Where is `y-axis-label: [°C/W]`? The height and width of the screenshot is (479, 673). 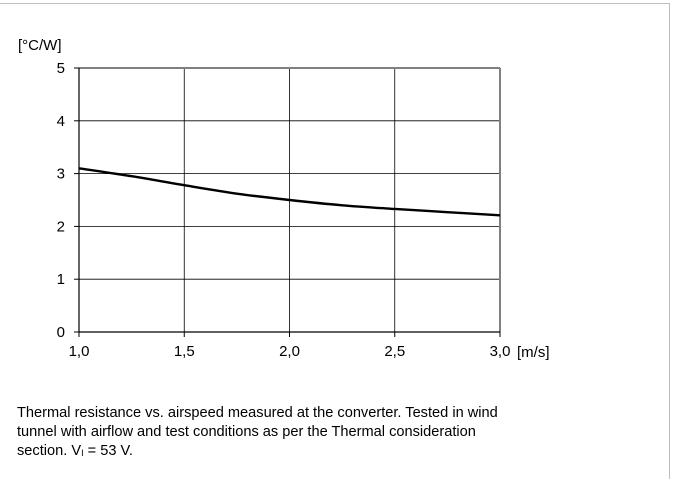 y-axis-label: [°C/W] is located at coordinates (40, 45).